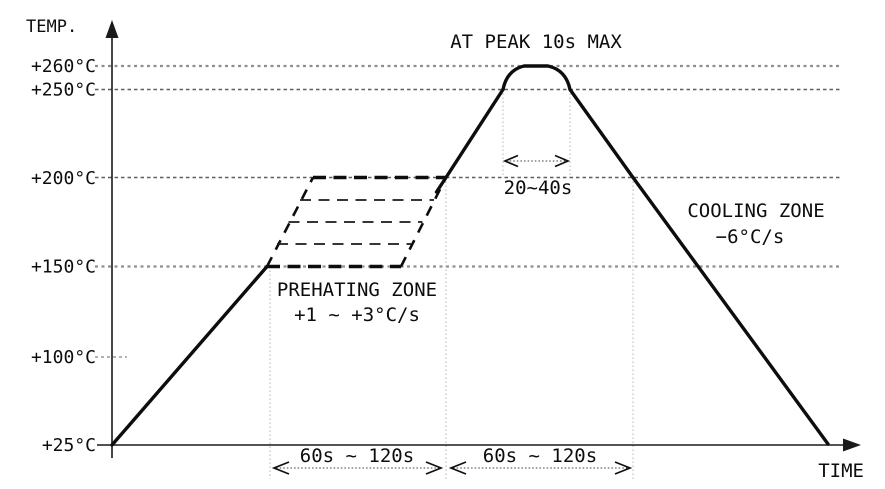 The height and width of the screenshot is (489, 885). I want to click on tick-label-250c: +250°C, so click(63, 90).